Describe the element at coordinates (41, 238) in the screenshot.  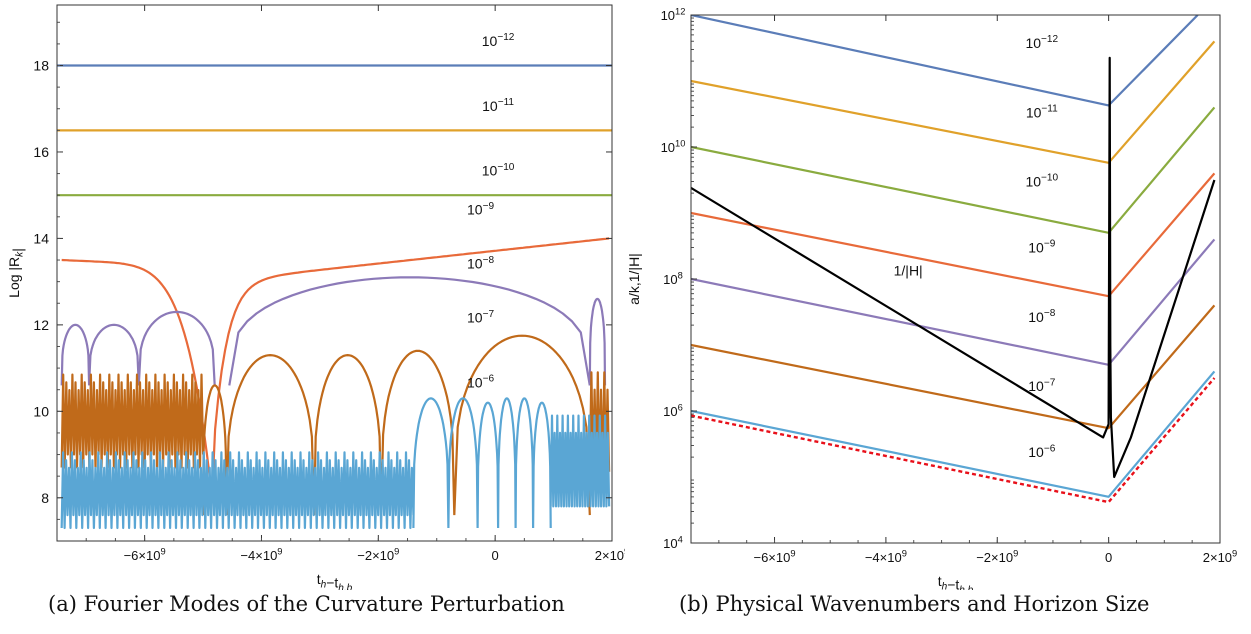
I see `y-tick-label: 14` at that location.